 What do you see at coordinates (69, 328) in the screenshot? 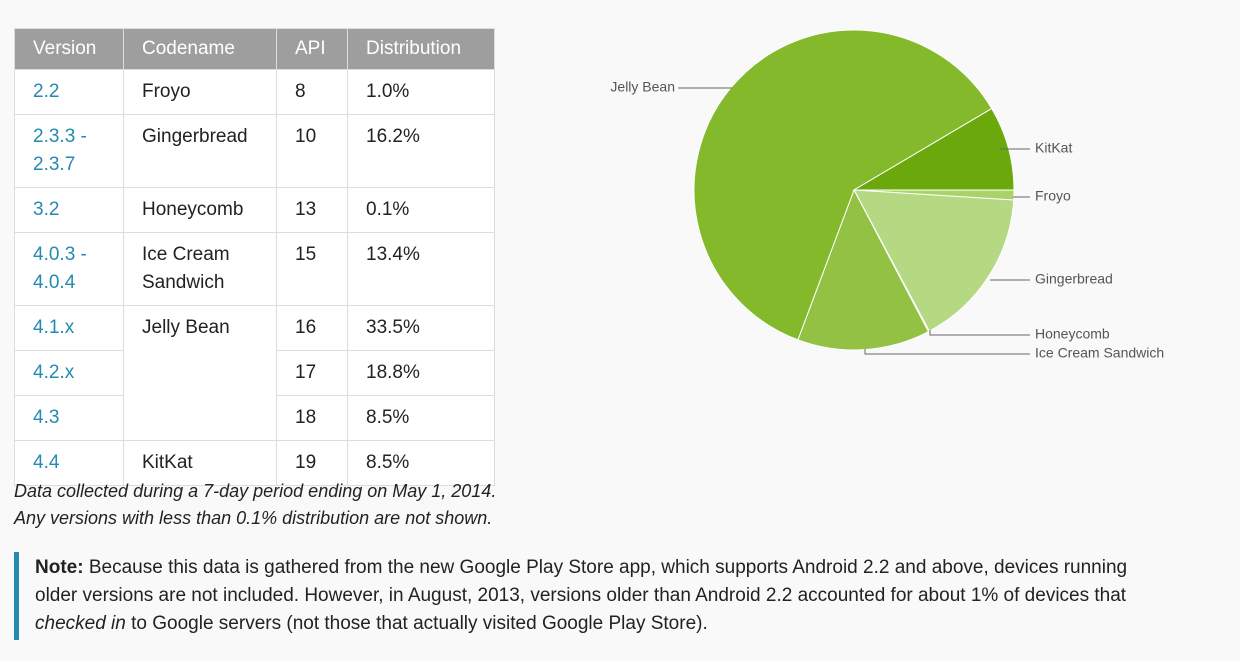
I see `version-link: 4.1.x` at bounding box center [69, 328].